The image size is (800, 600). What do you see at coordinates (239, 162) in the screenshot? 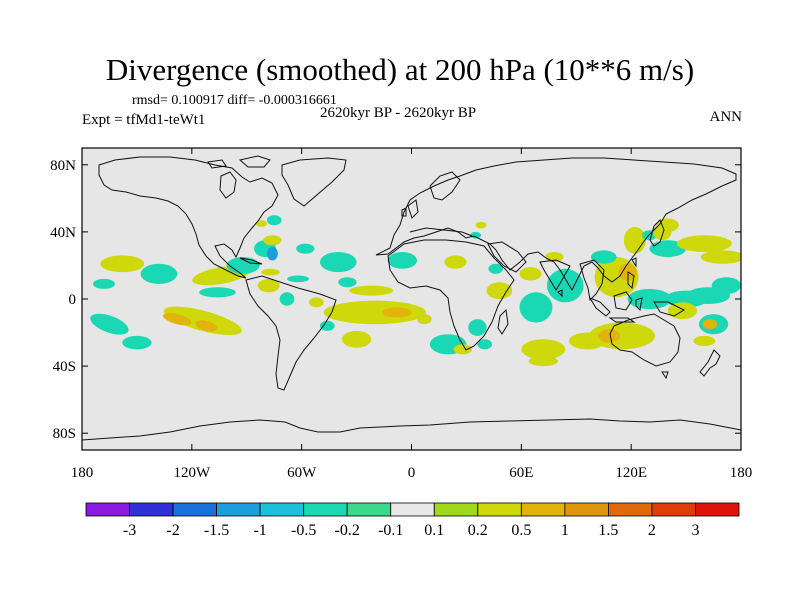
I see `coastline-arctic-islands` at bounding box center [239, 162].